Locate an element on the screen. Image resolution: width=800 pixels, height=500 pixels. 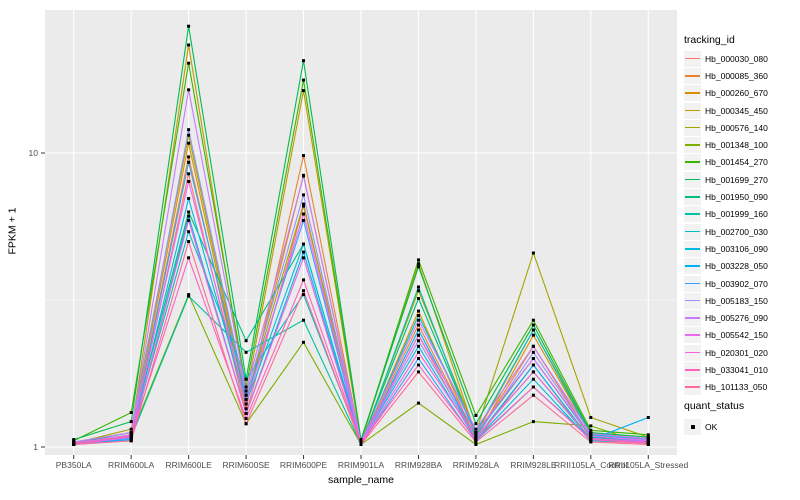
legend-item-label: OK is located at coordinates (711, 426).